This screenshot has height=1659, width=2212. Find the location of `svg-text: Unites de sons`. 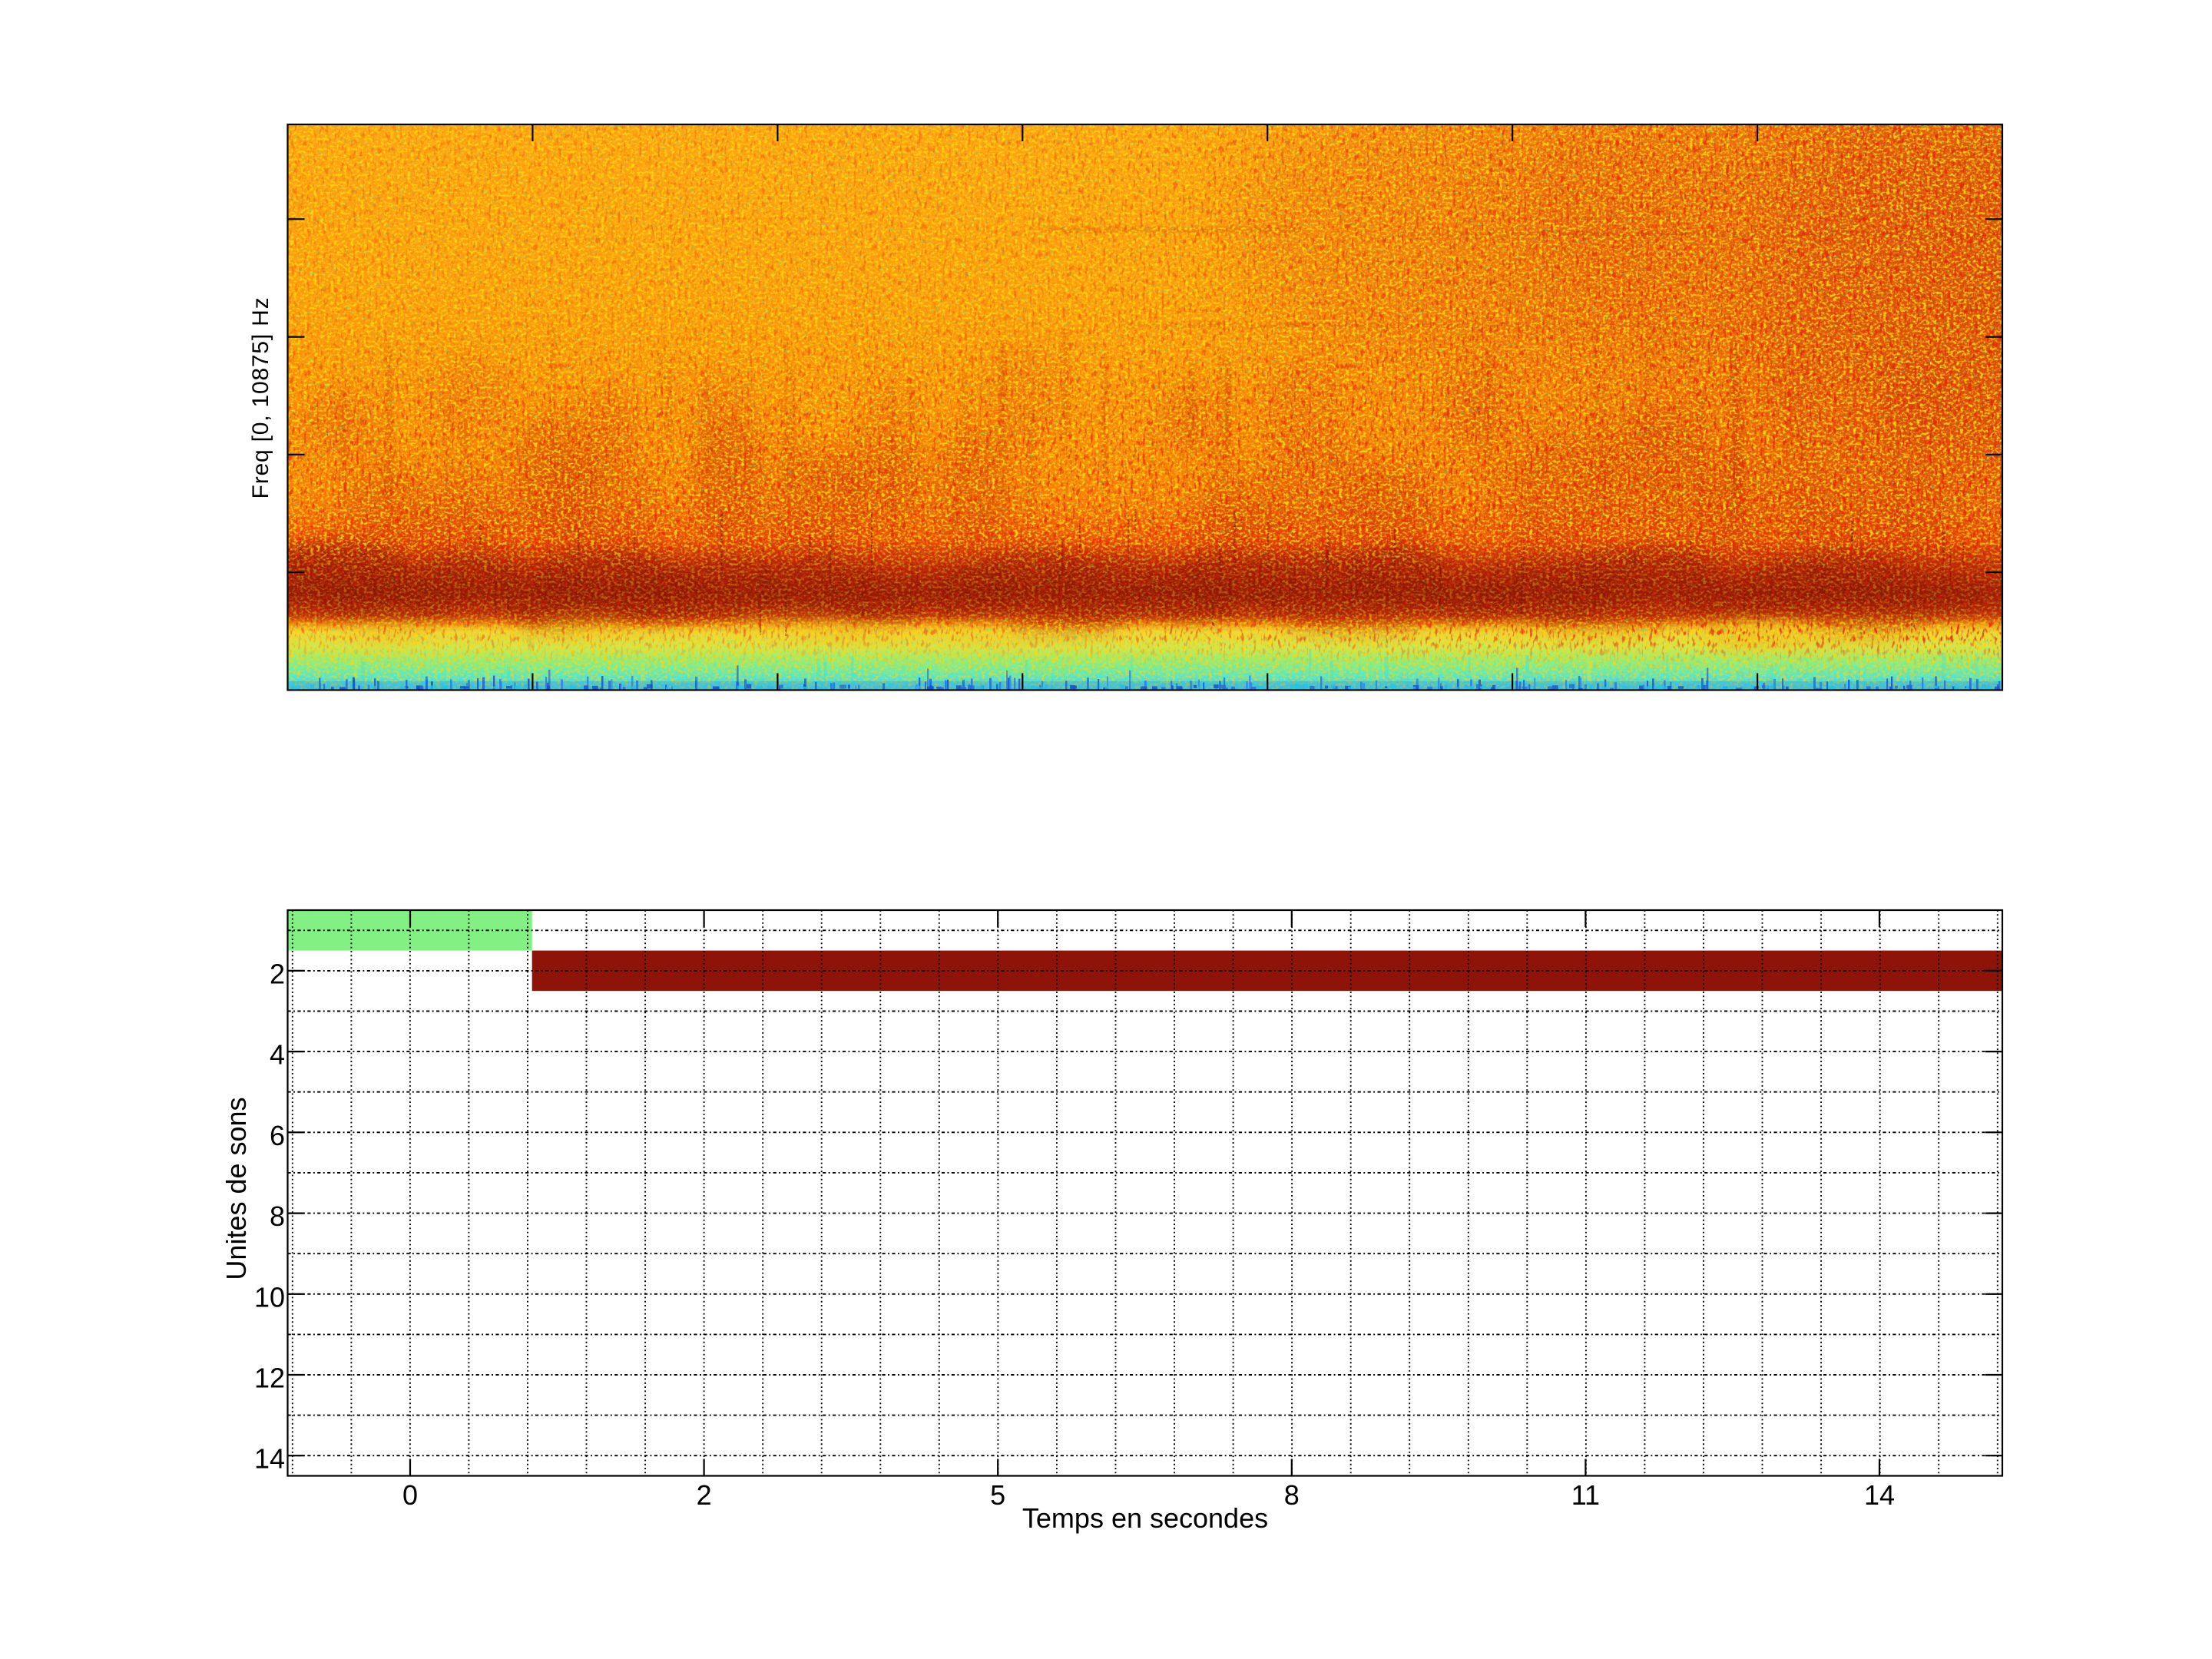

svg-text: Unites de sons is located at coordinates (236, 1188).